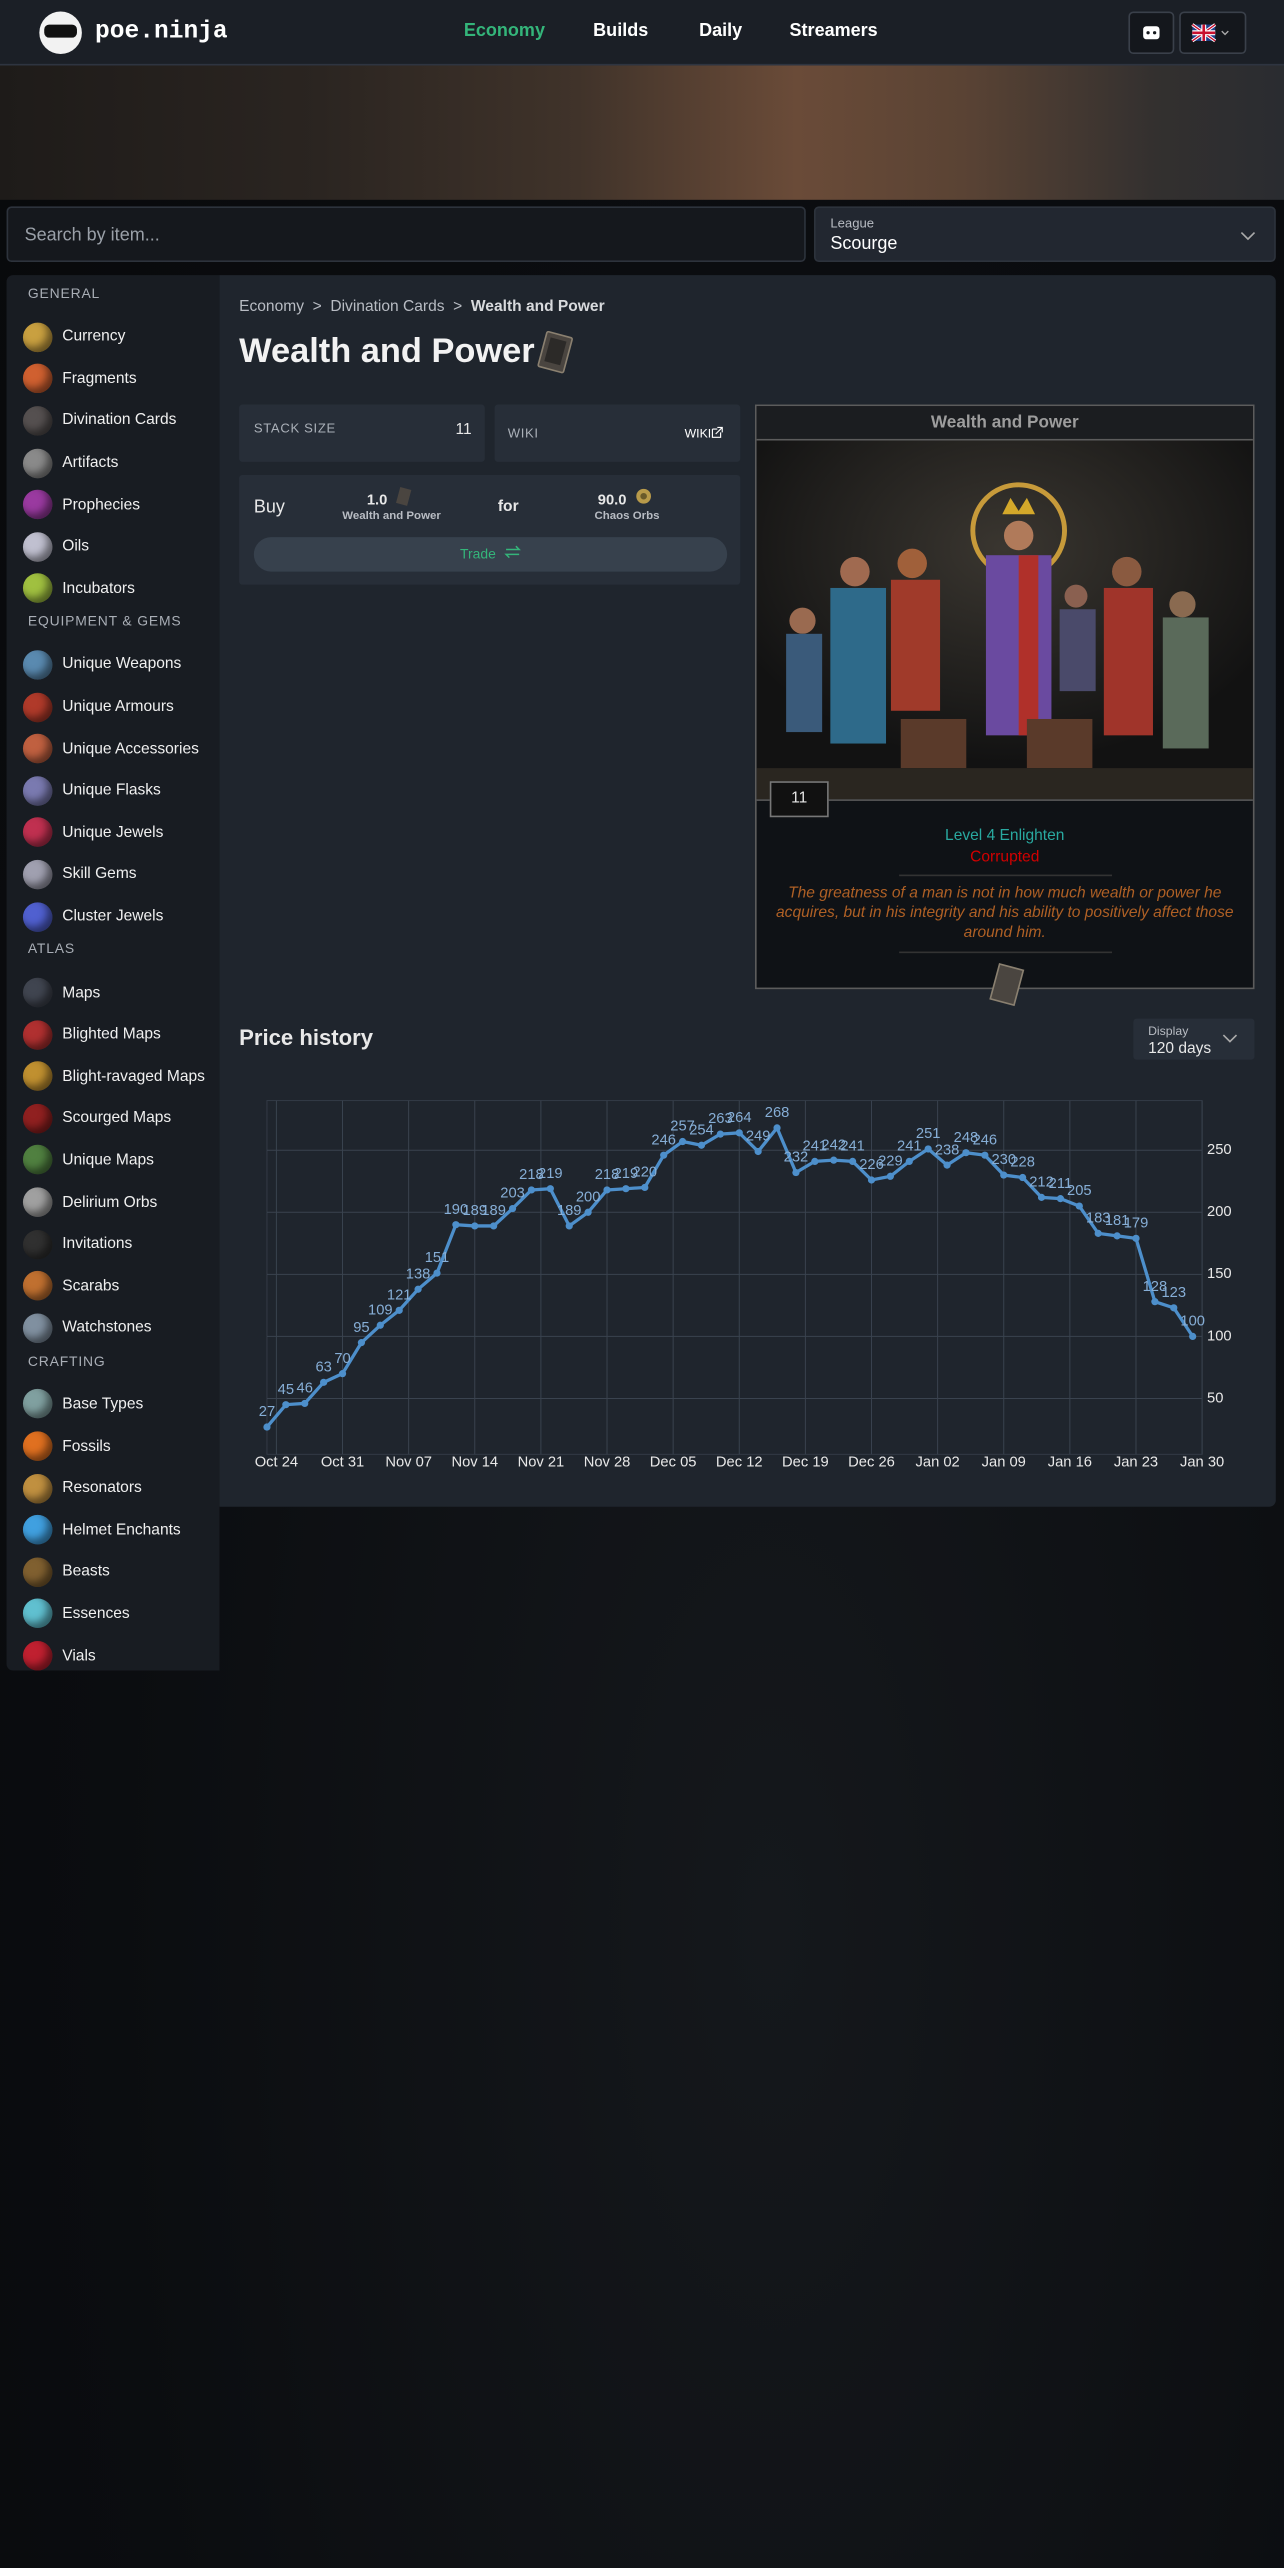 Image resolution: width=1284 pixels, height=2568 pixels. I want to click on sidebar-item: Helmet Enchants, so click(113, 1530).